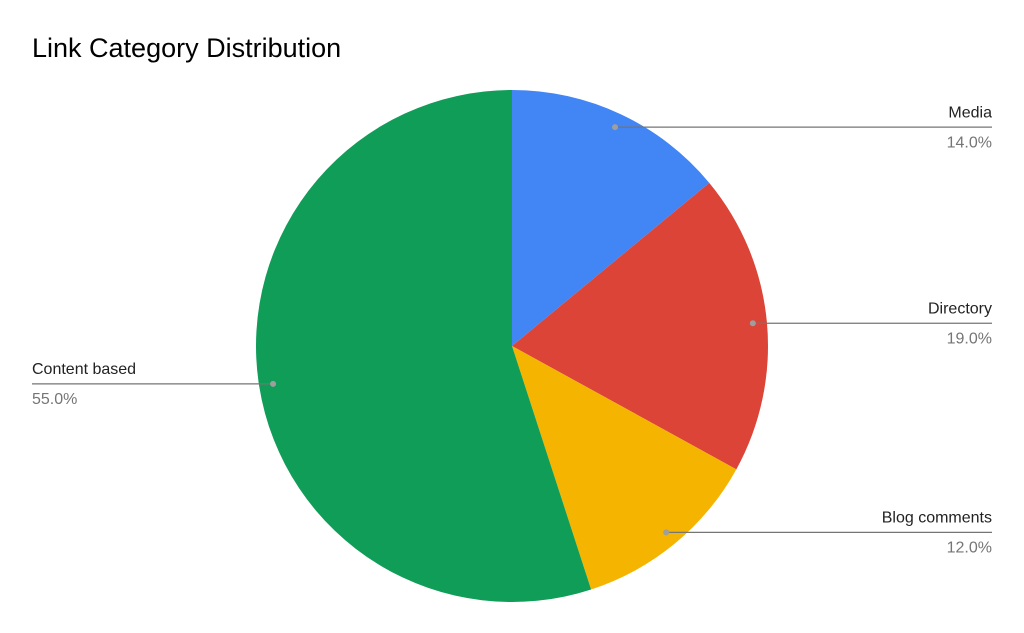 The height and width of the screenshot is (633, 1024). I want to click on slice-value-label: 19.0%, so click(969, 338).